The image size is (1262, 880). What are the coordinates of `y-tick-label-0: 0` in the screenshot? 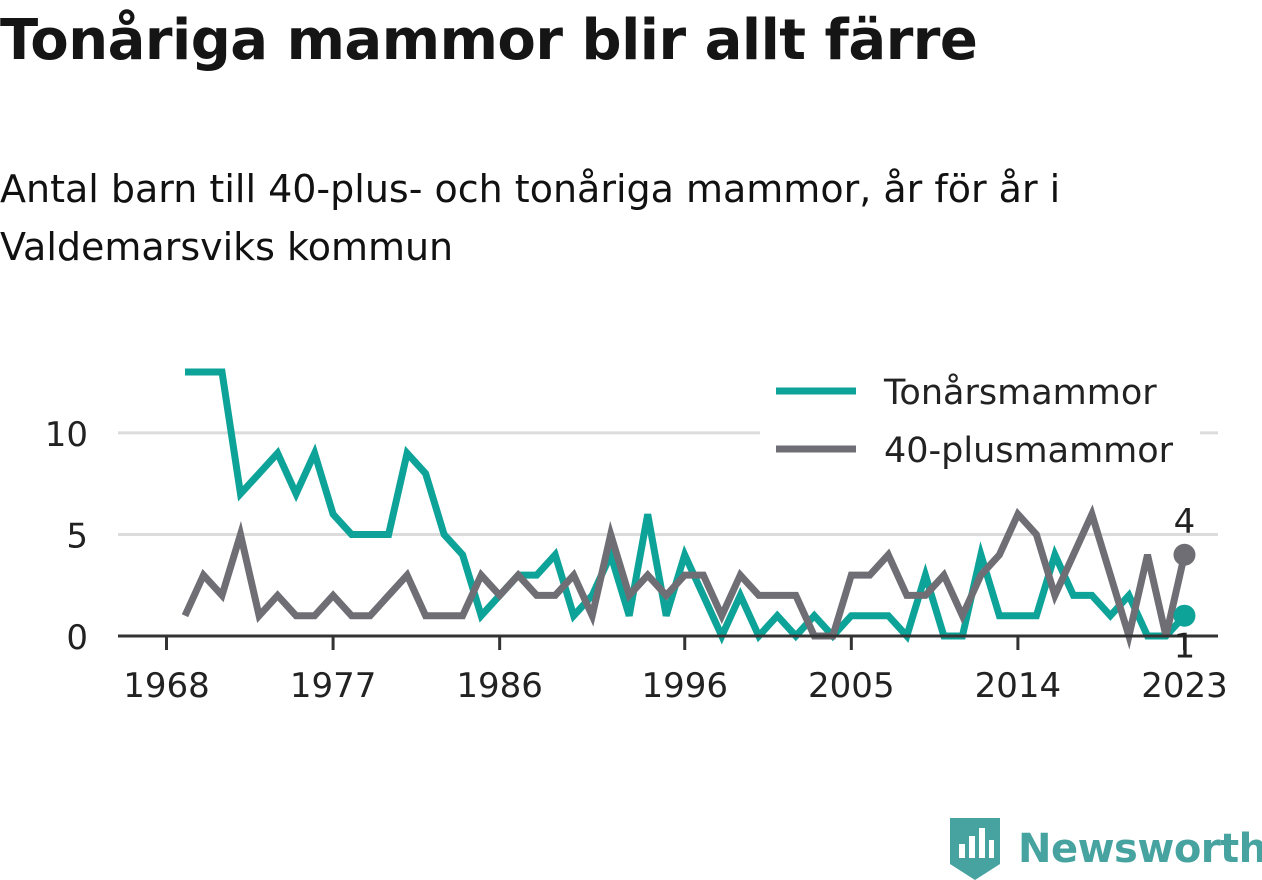 It's located at (77, 638).